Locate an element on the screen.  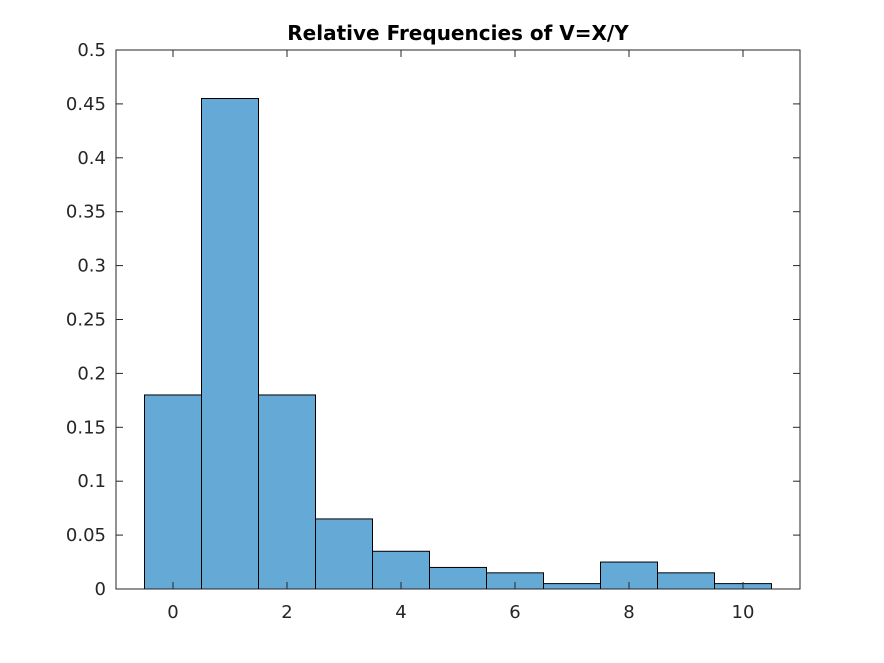
y-tick-label: 0.35 is located at coordinates (86, 212).